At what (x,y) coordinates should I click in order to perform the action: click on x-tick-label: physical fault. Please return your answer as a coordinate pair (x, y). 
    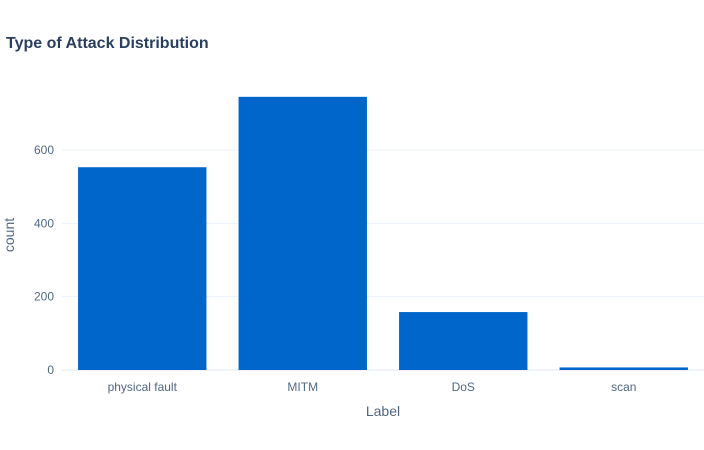
    Looking at the image, I should click on (143, 387).